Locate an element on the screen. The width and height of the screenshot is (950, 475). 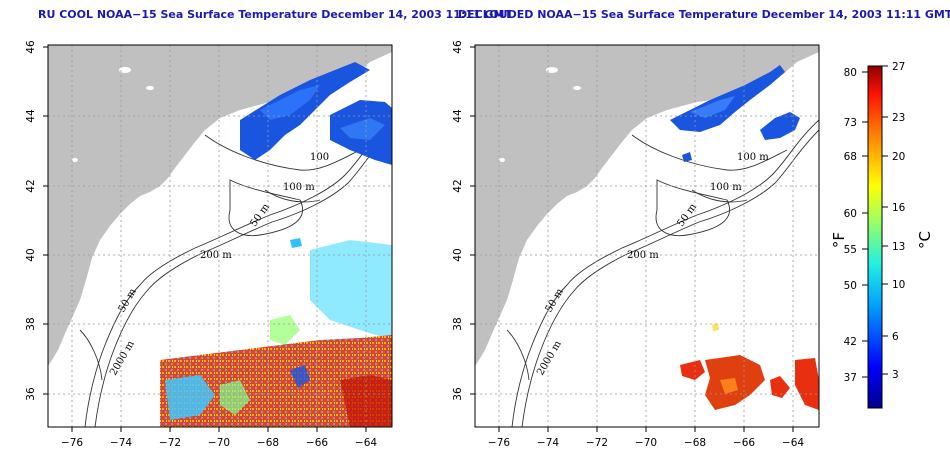
left-ytick-38: 38 is located at coordinates (31, 323).